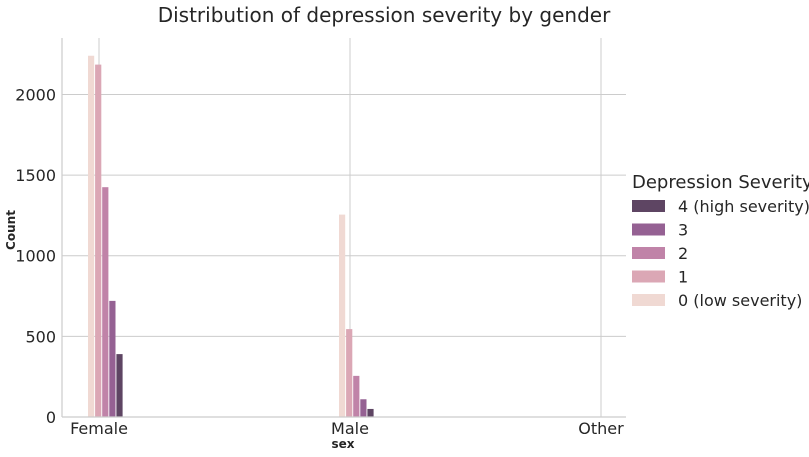 This screenshot has width=809, height=457. I want to click on legend-label: 3, so click(683, 230).